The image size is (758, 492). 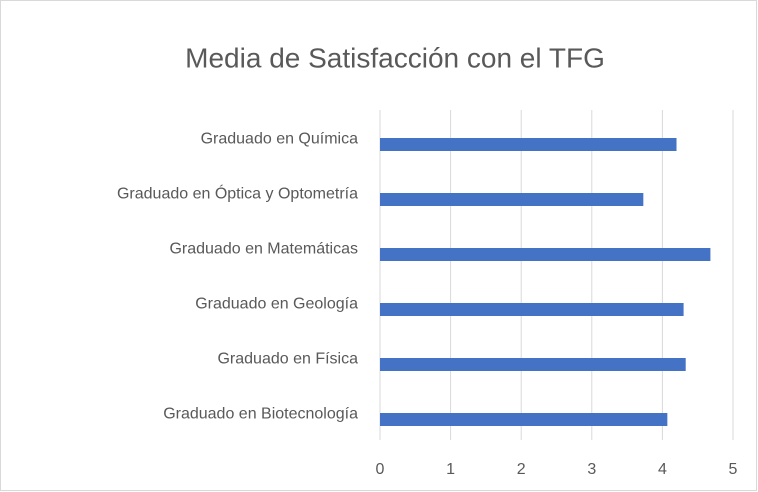 What do you see at coordinates (733, 469) in the screenshot?
I see `x-tick-label: 5` at bounding box center [733, 469].